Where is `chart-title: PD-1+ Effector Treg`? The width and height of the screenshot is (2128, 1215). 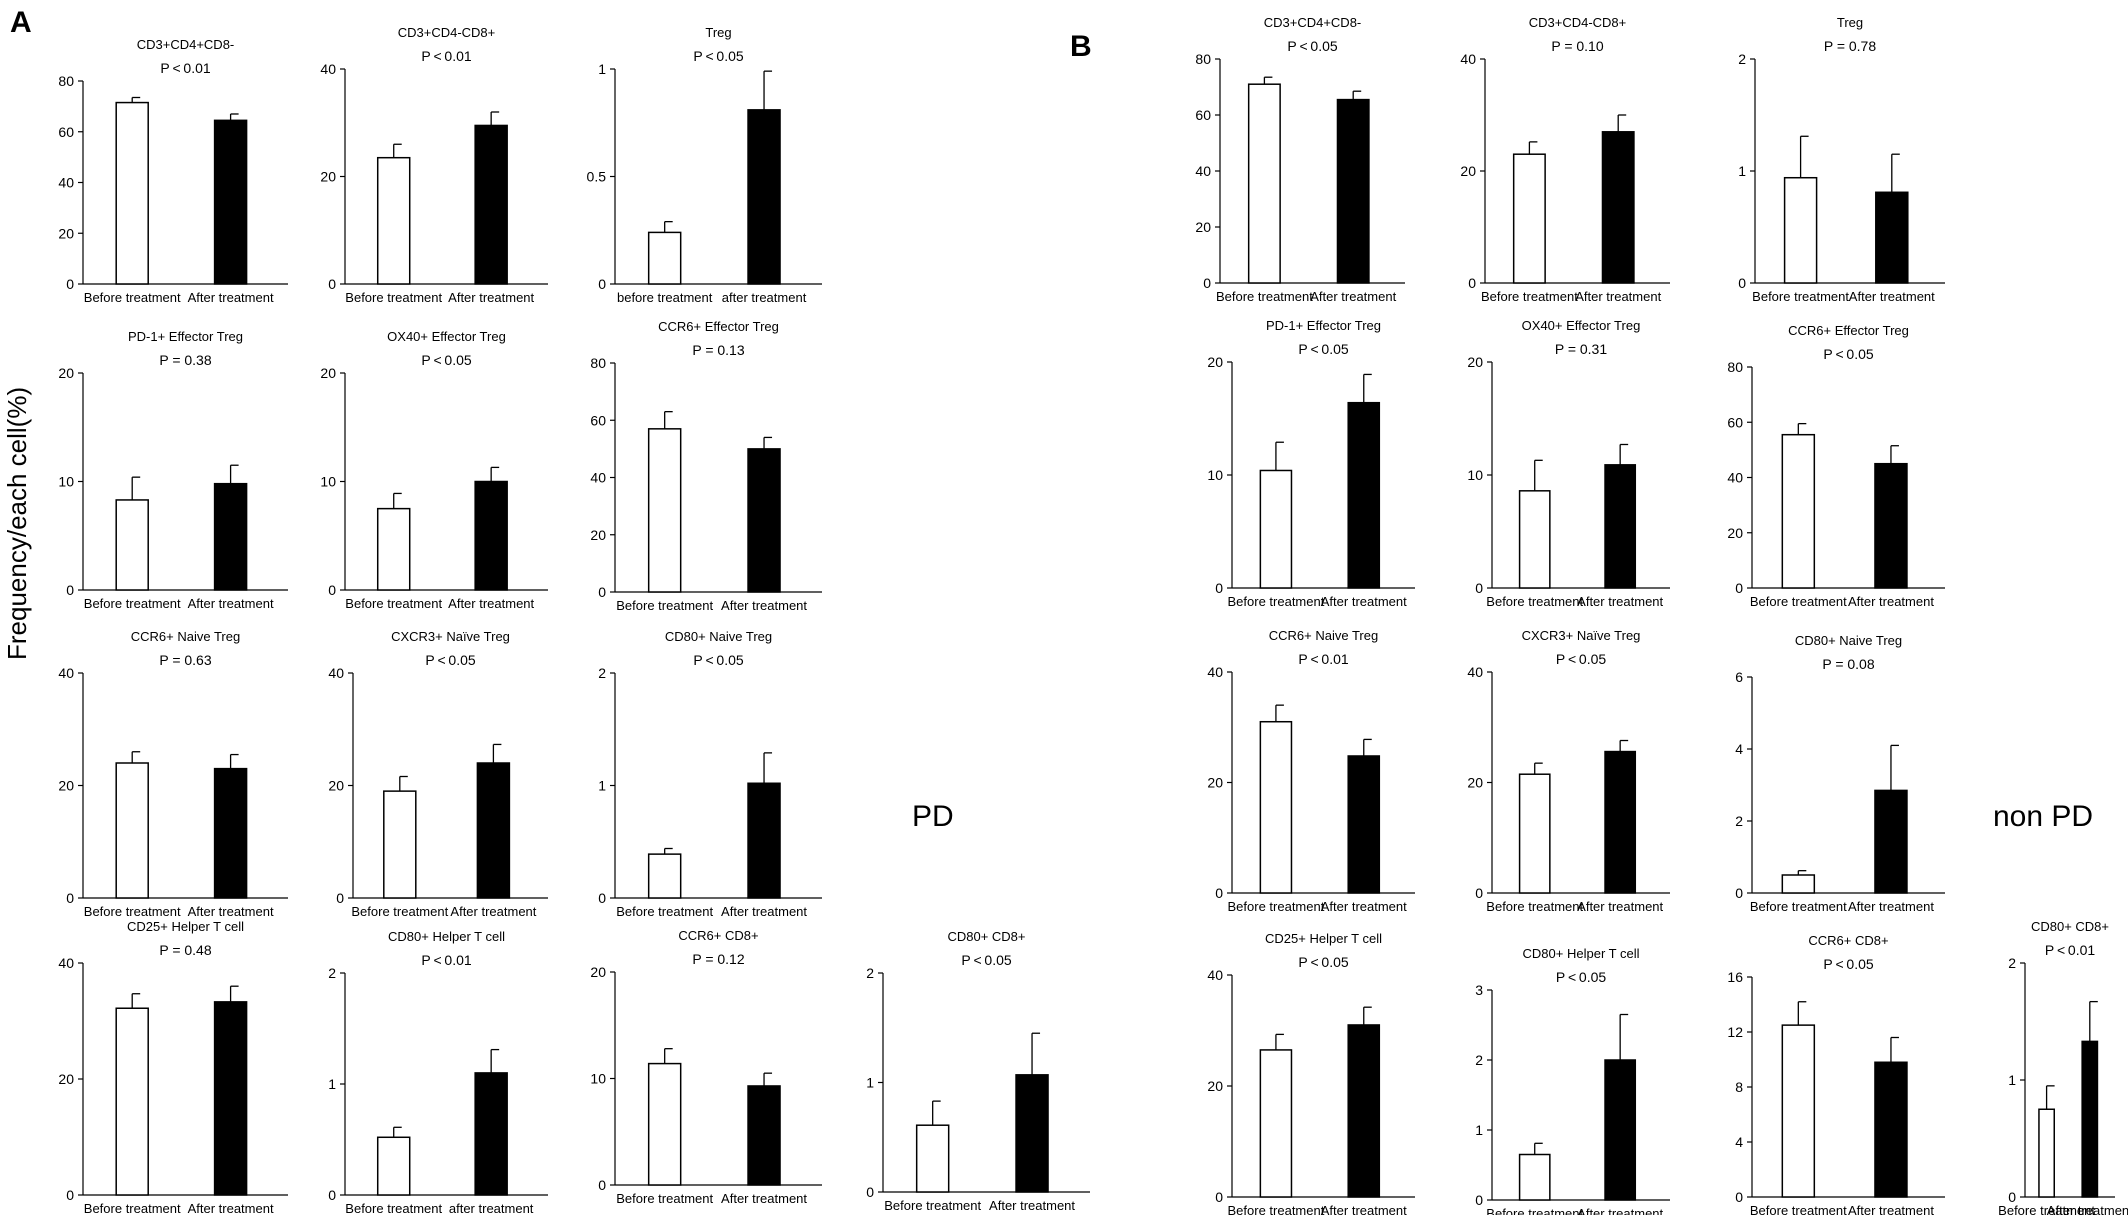 chart-title: PD-1+ Effector Treg is located at coordinates (1323, 325).